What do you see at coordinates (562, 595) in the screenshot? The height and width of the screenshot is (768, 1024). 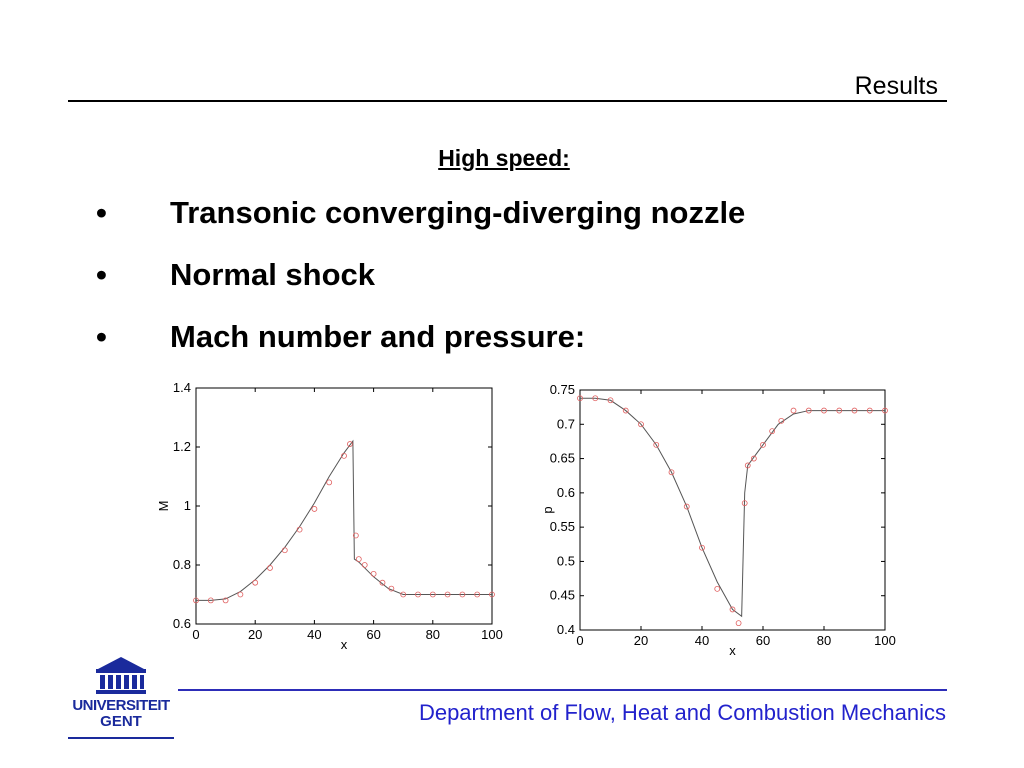 I see `y-tick-label: 0.45` at bounding box center [562, 595].